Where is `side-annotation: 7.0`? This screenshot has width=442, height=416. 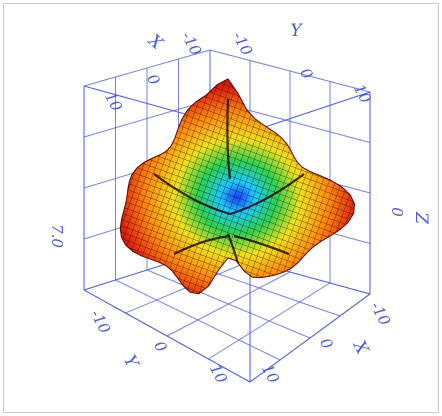
side-annotation: 7.0 is located at coordinates (57, 236).